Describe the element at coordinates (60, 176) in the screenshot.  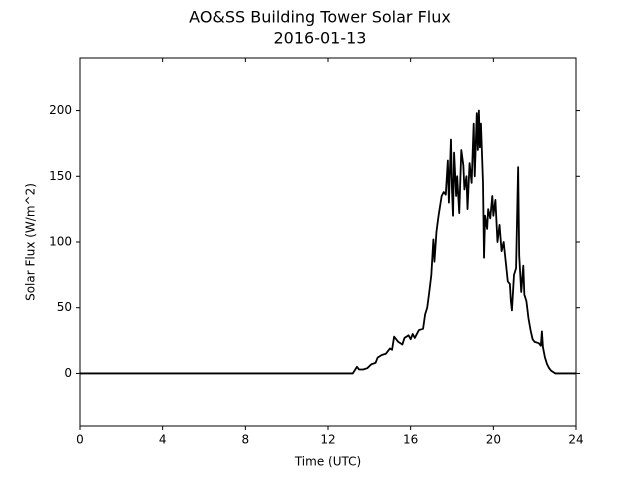
I see `y-tick-label: 150` at that location.